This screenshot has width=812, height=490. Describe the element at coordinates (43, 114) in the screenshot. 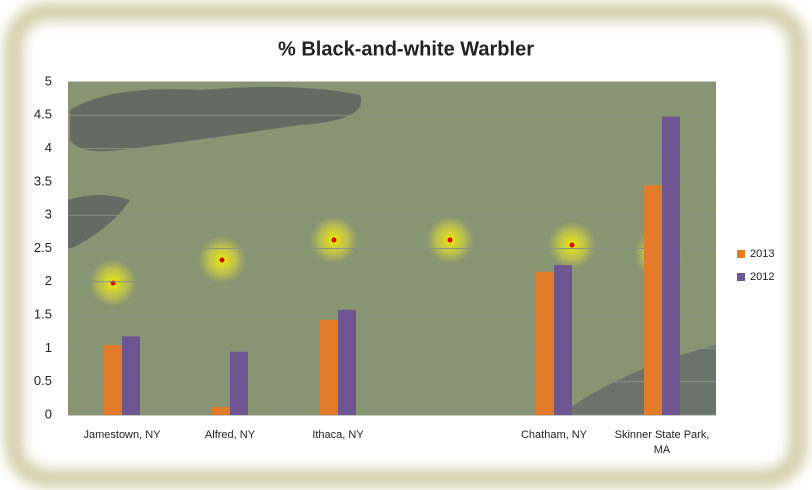

I see `y-tick-label: 4.5` at that location.